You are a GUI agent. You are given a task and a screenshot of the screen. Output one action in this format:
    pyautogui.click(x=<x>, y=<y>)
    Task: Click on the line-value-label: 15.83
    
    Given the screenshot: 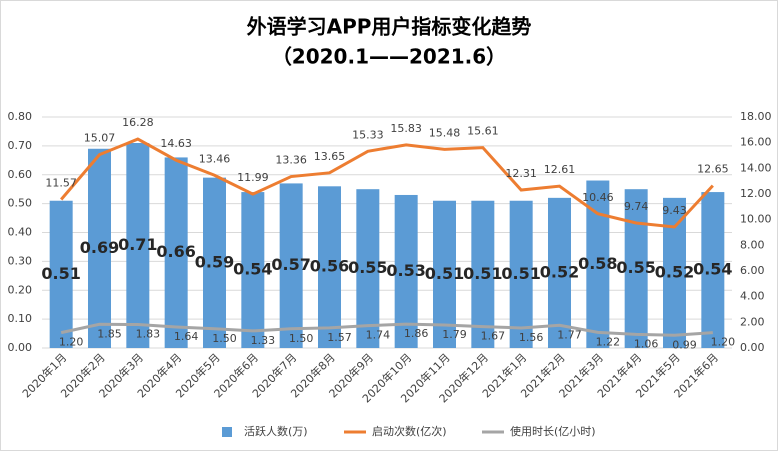 What is the action you would take?
    pyautogui.click(x=406, y=128)
    